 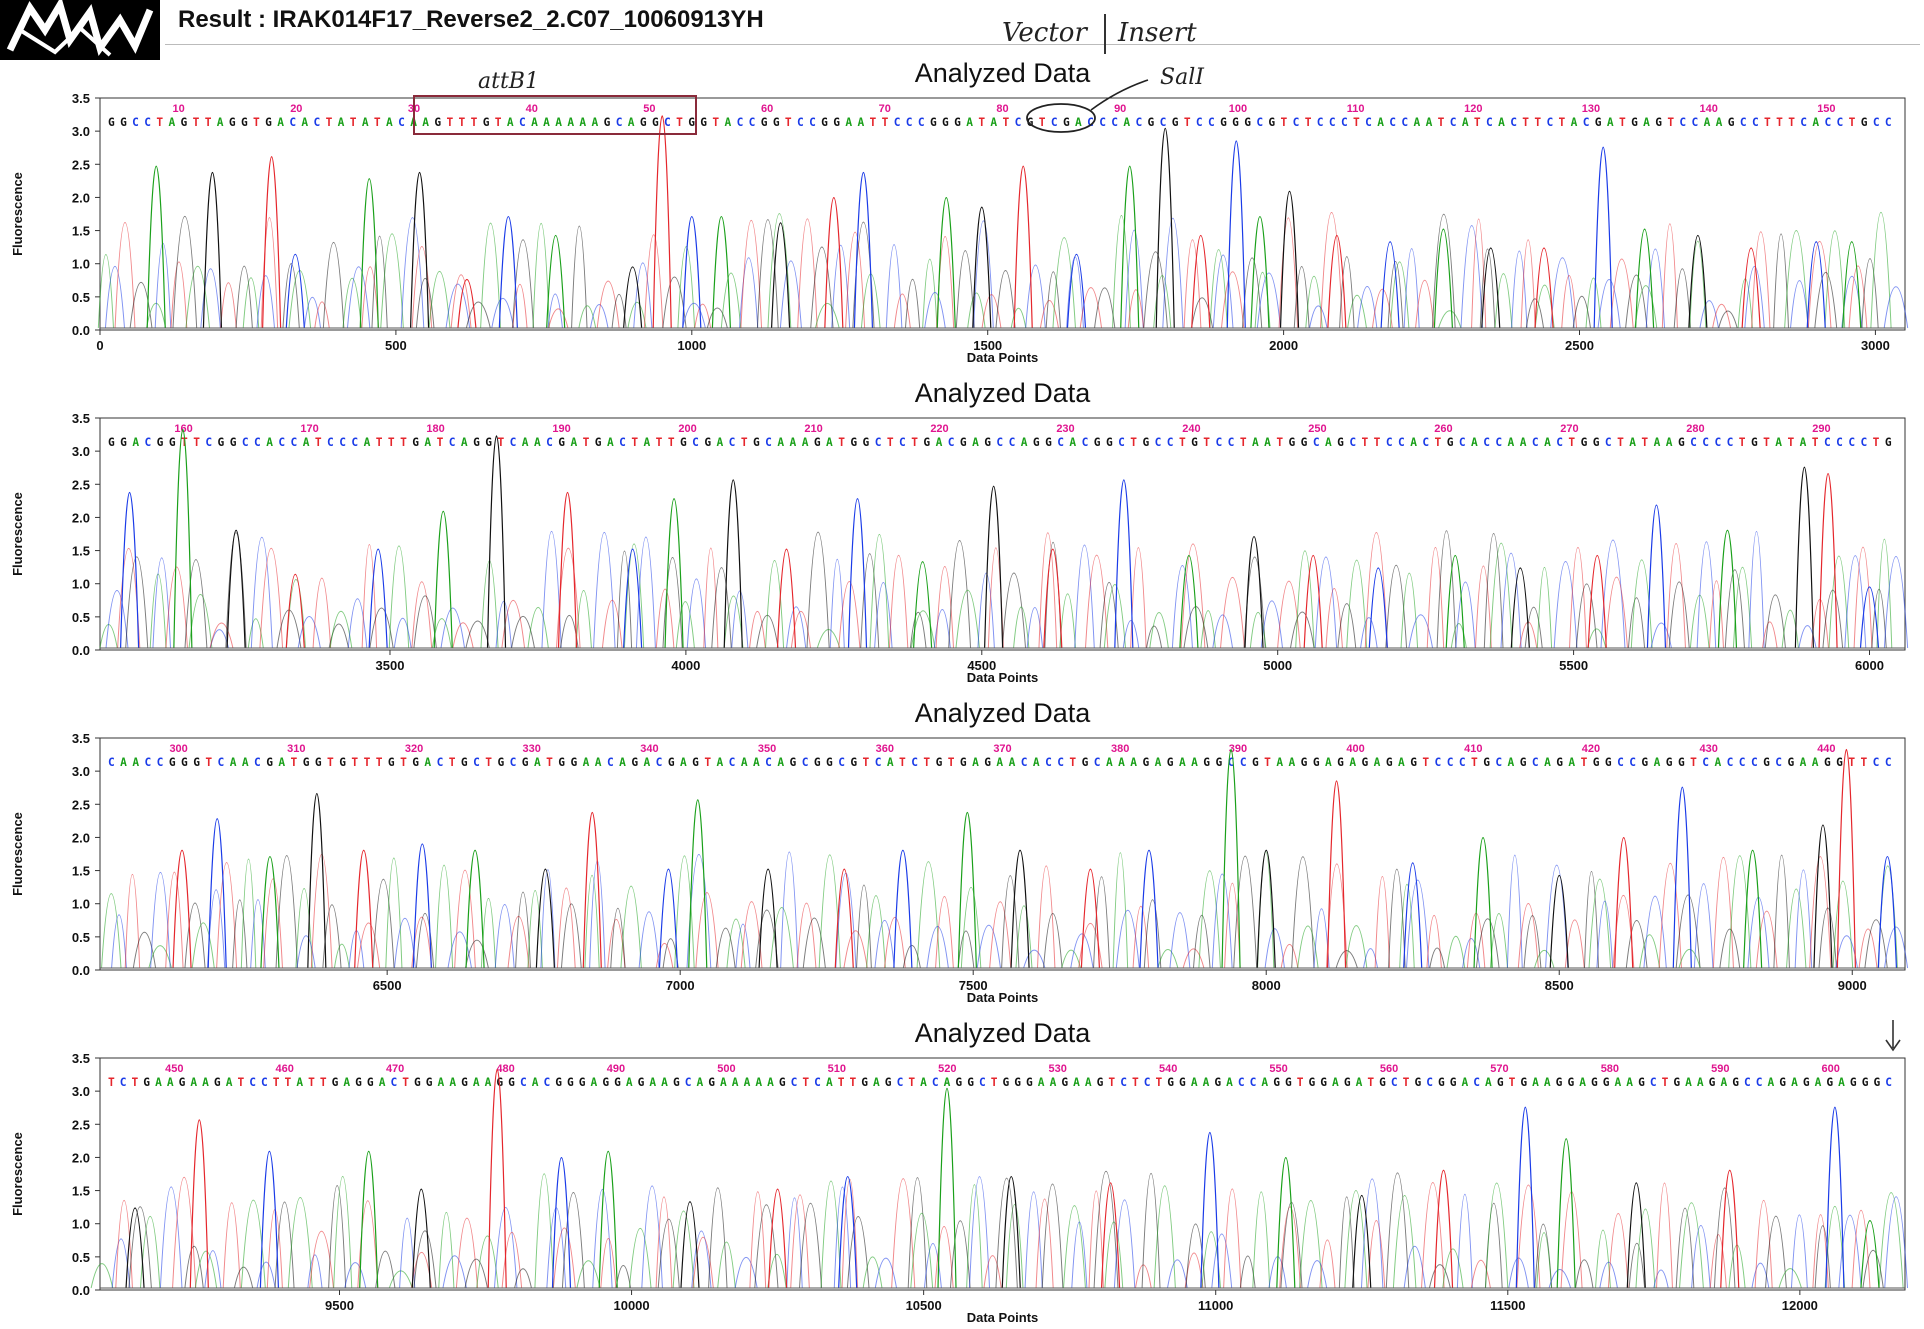 What do you see at coordinates (178, 749) in the screenshot?
I see `base-position-number: 300` at bounding box center [178, 749].